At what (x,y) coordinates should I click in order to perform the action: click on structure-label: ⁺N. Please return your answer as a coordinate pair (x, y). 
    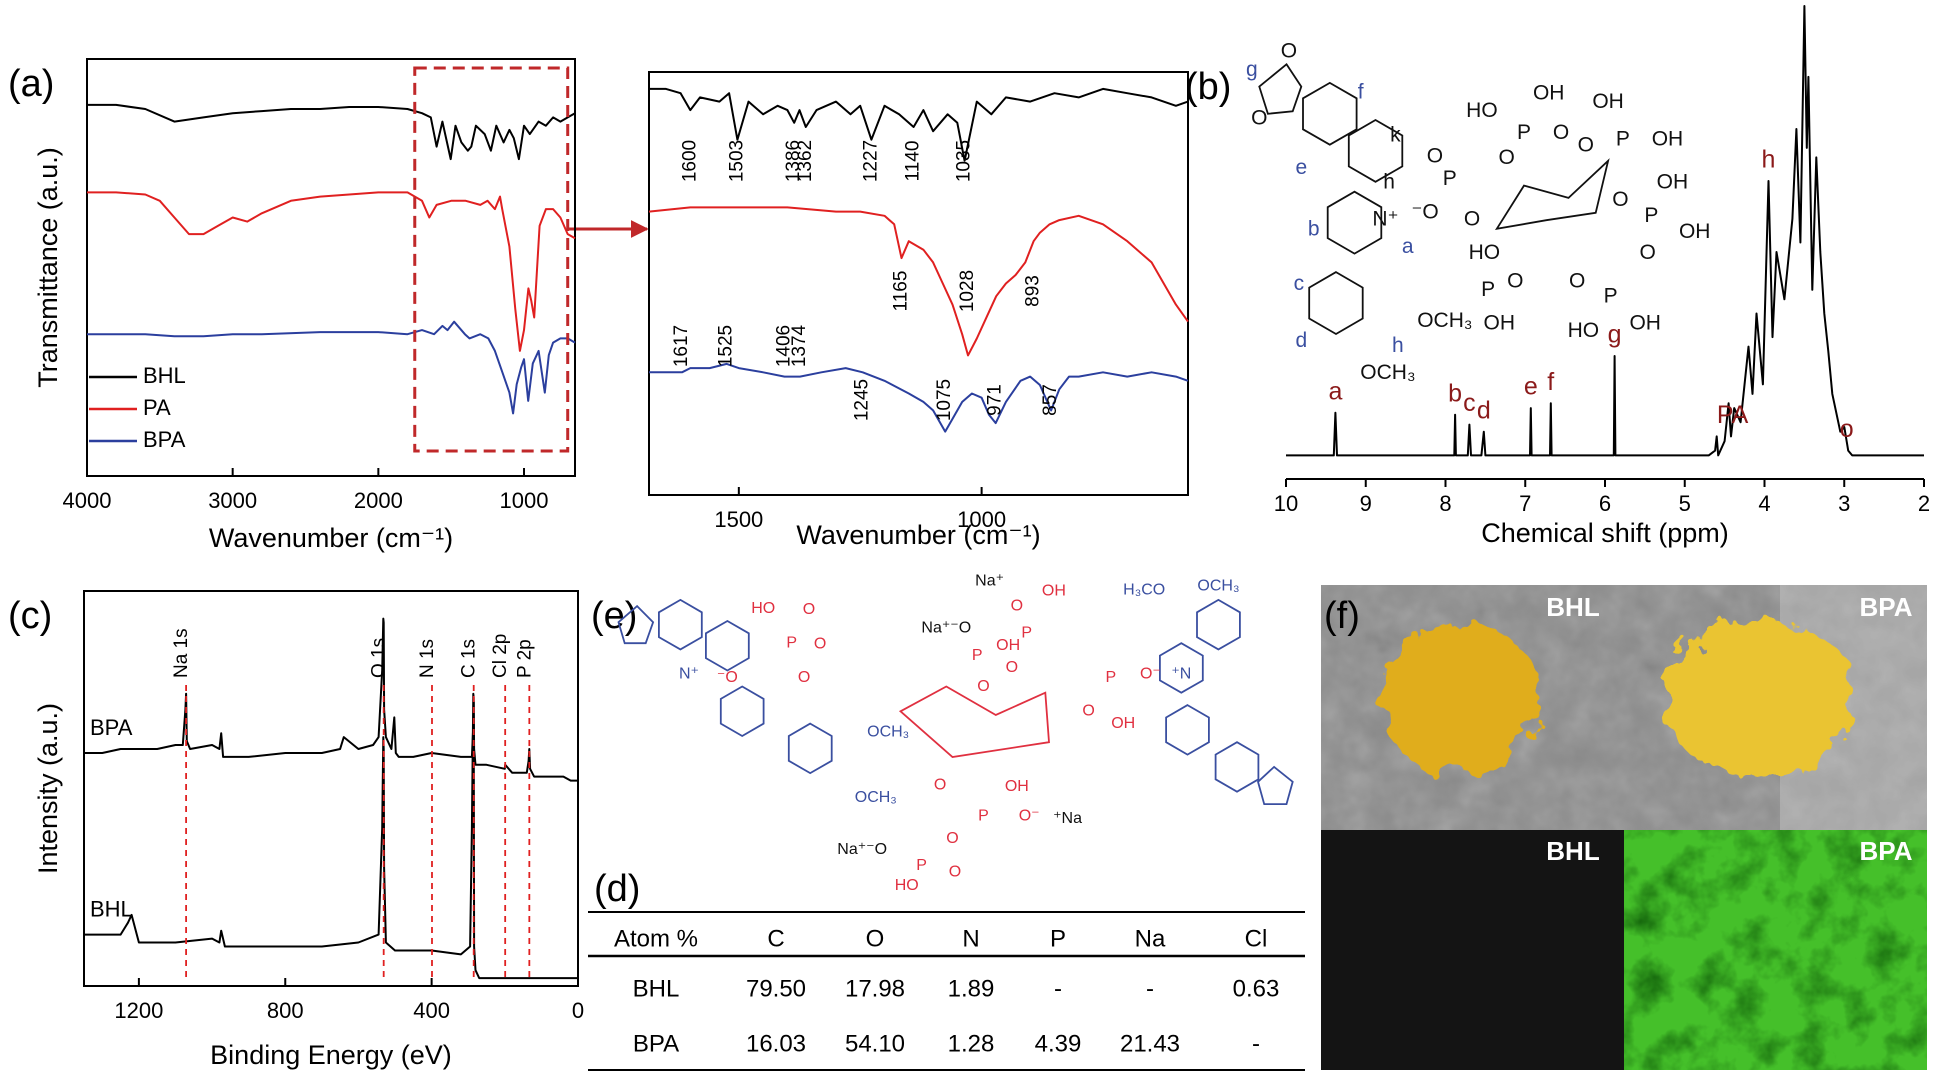
    Looking at the image, I should click on (1181, 673).